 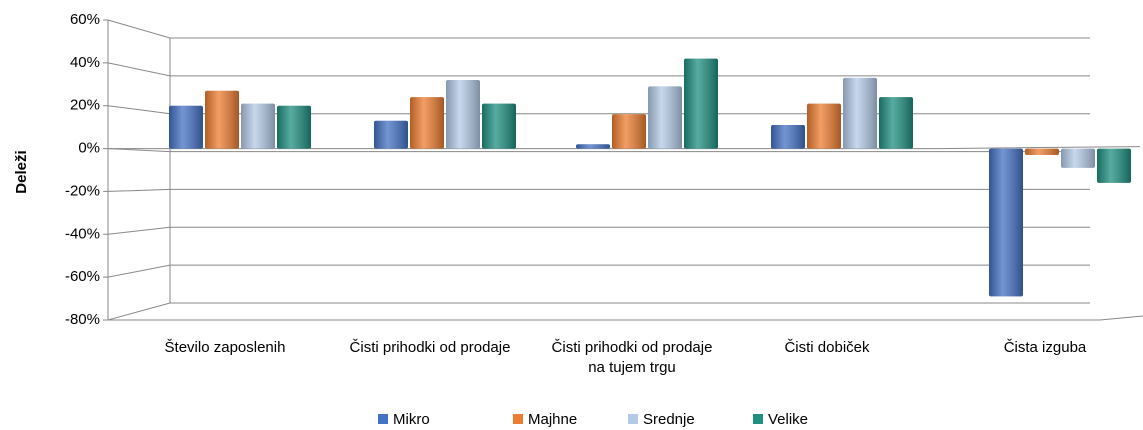 What do you see at coordinates (669, 419) in the screenshot?
I see `legend-label: Srednje` at bounding box center [669, 419].